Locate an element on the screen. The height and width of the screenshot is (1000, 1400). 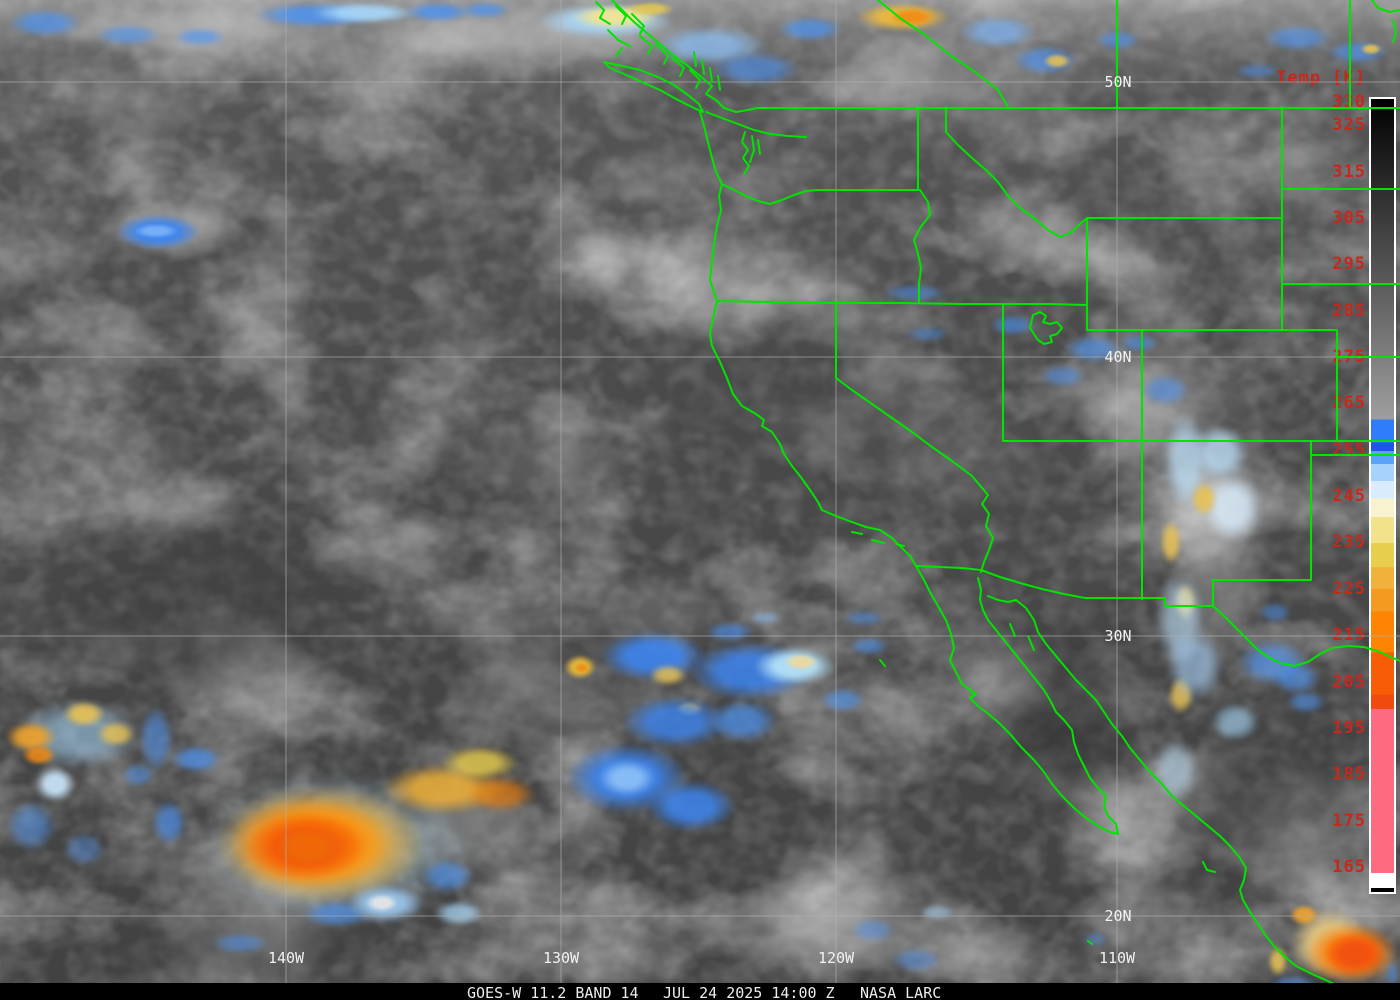
latitude-label: 50N is located at coordinates (1117, 82).